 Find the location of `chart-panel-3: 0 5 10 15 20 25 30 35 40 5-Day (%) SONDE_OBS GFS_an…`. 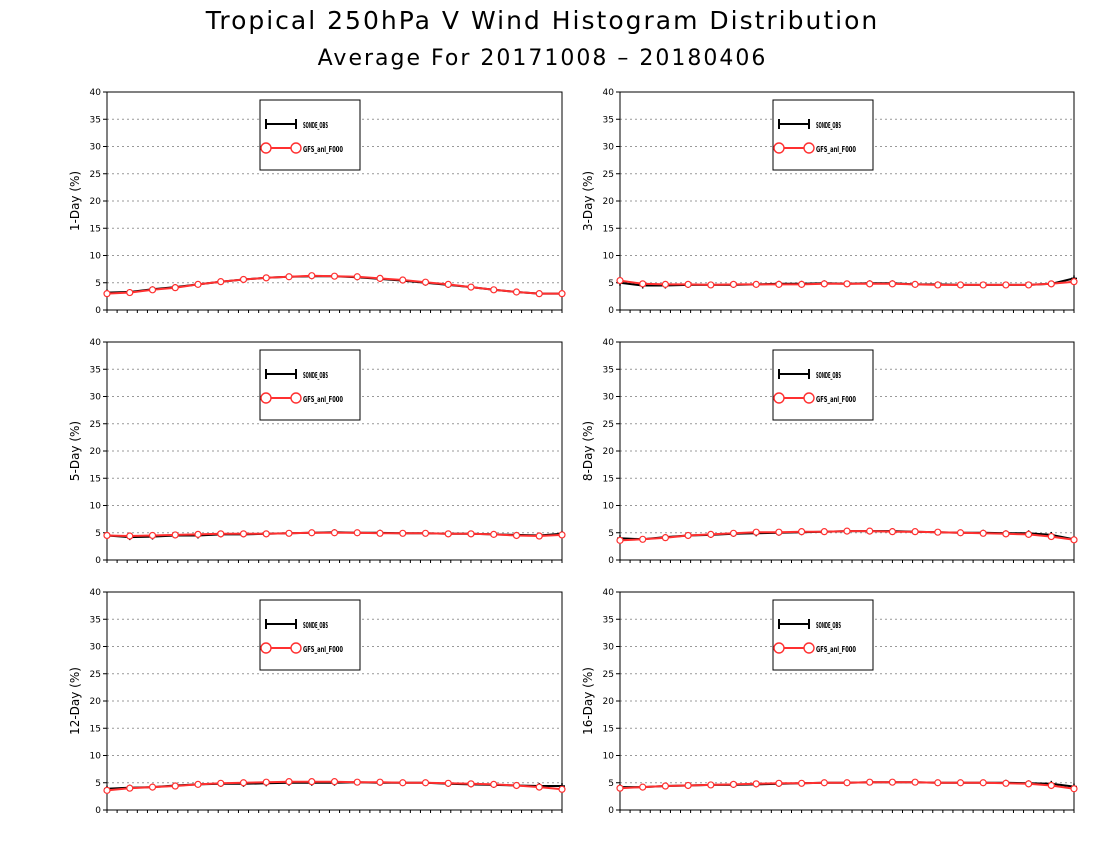

chart-panel-3: 0 5 10 15 20 25 30 35 40 5-Day (%) SONDE_OBS GFS_an… is located at coordinates (317, 452).